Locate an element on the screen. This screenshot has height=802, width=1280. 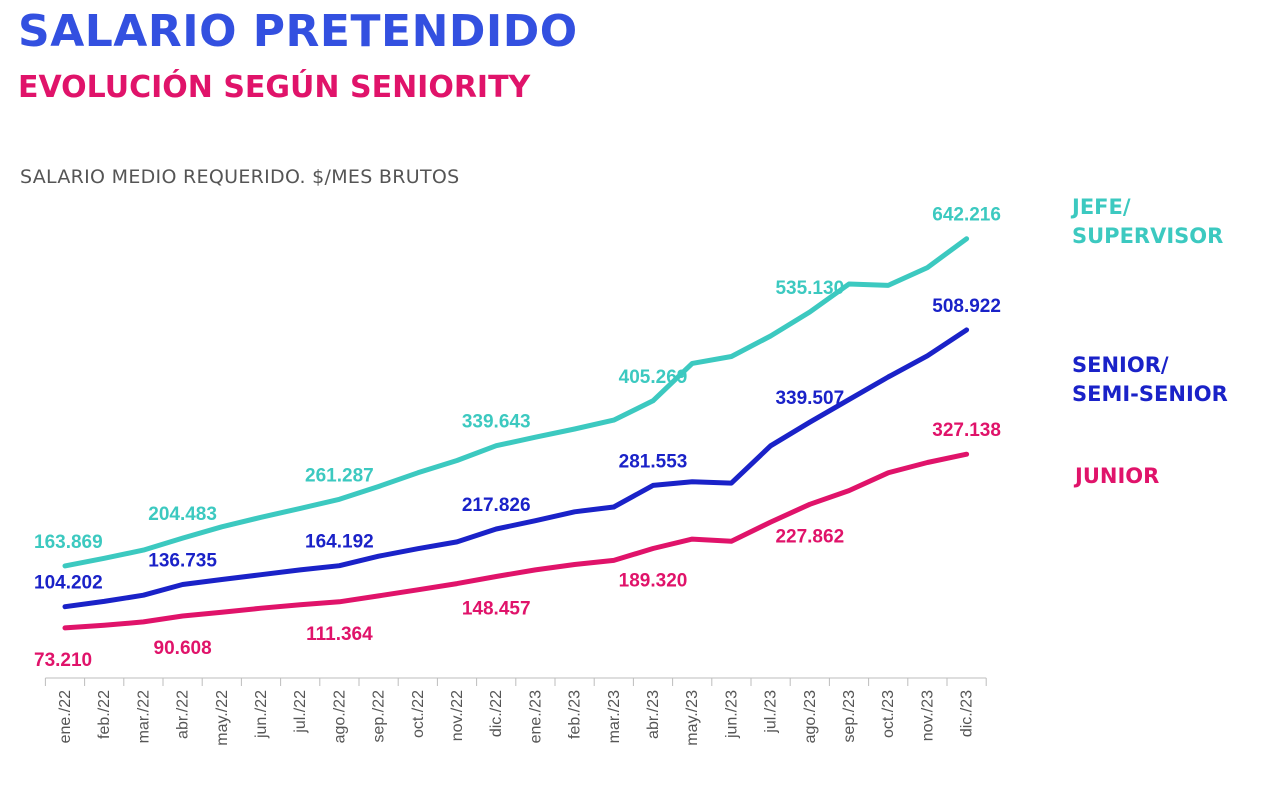
data-label: 189.320 is located at coordinates (653, 581).